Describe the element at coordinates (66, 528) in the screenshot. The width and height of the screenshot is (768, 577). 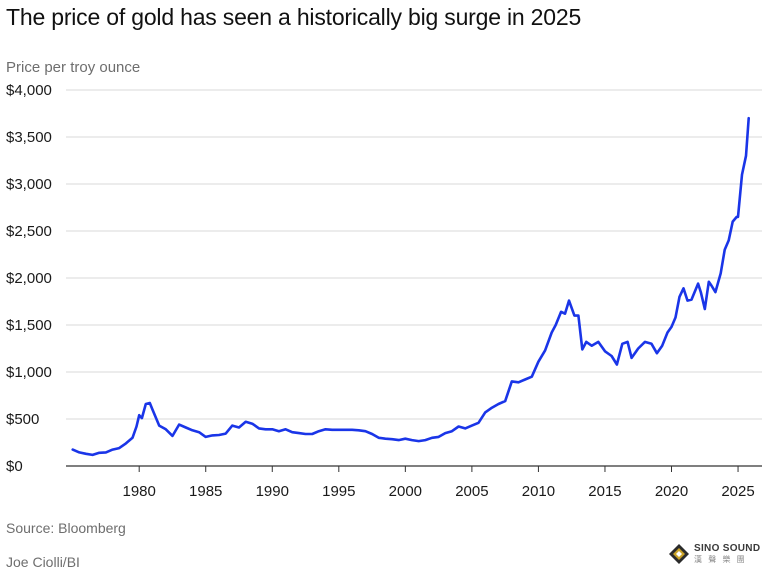
I see `source-note: Source: Bloomberg` at that location.